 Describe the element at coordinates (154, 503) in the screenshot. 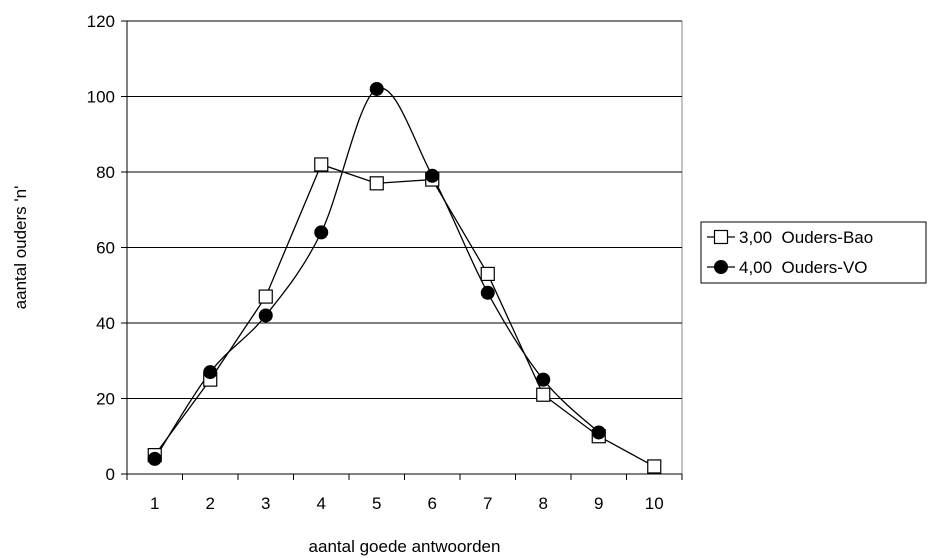

I see `x-tick-label: 1` at that location.